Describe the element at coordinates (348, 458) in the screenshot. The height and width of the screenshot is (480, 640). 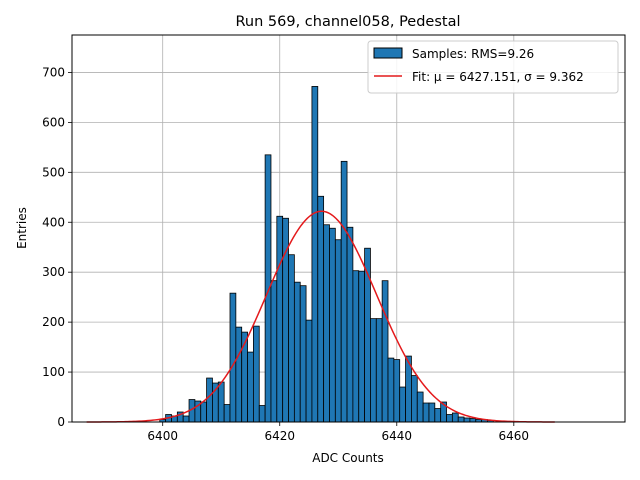
I see `x-axis-title: ADC Counts` at that location.